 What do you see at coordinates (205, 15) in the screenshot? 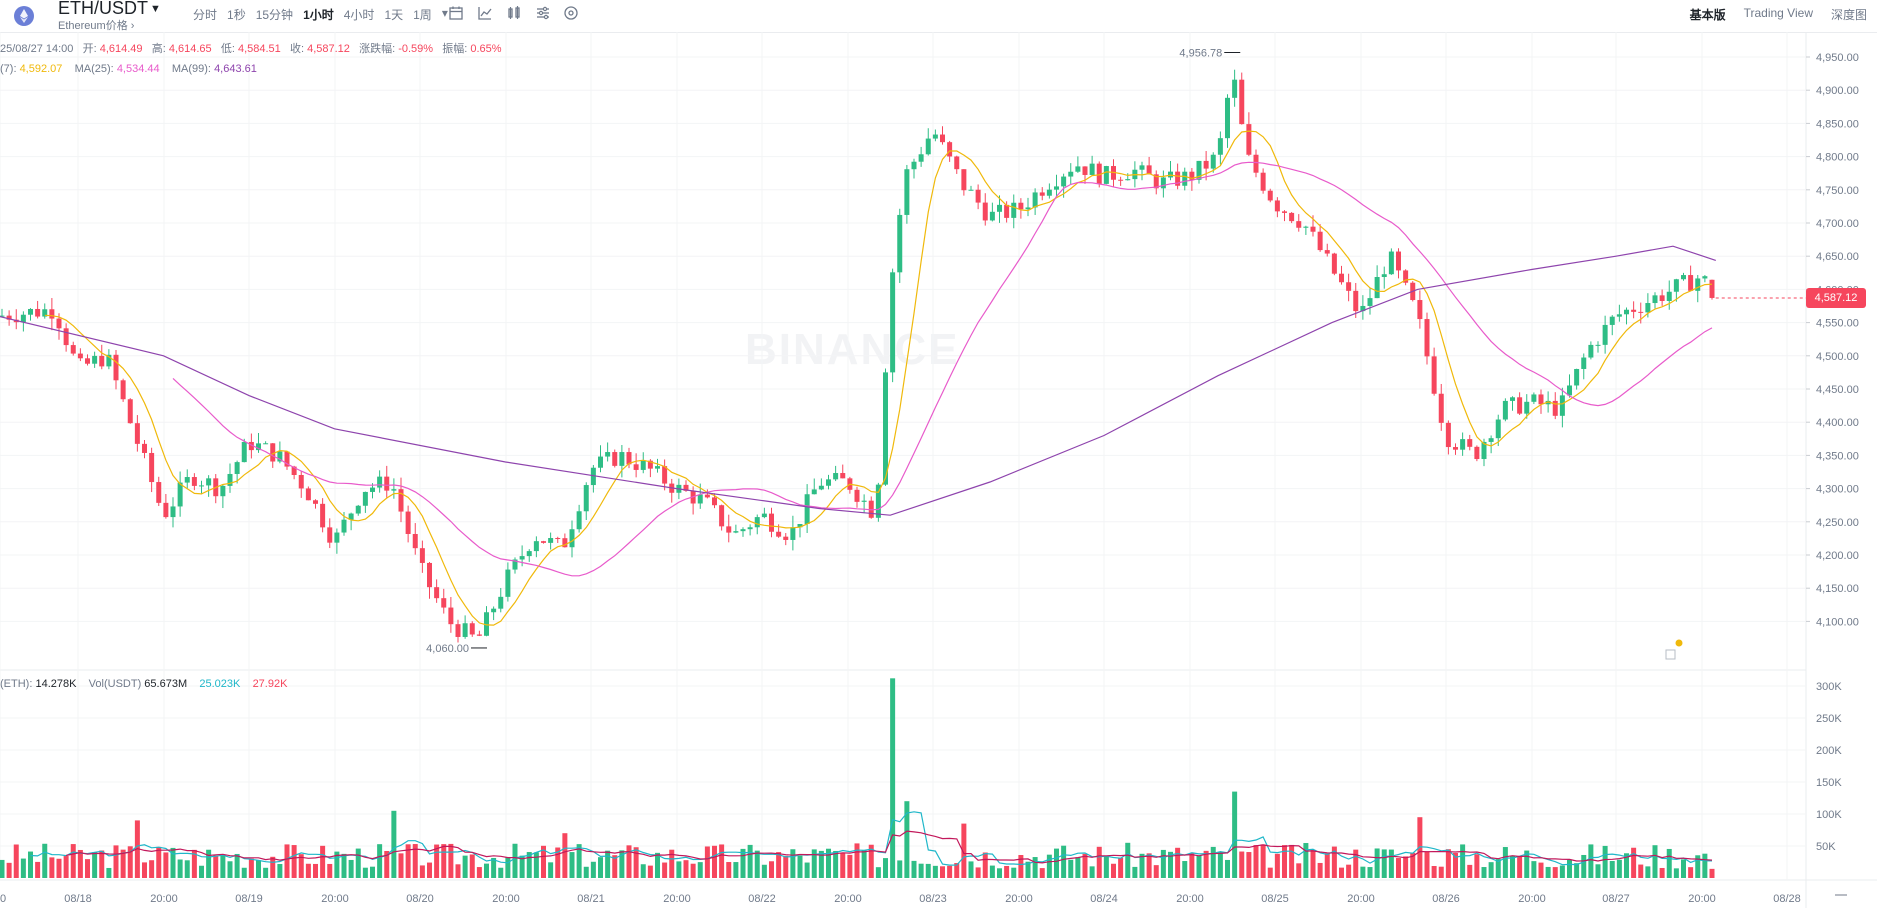
I see `interval-tab-timeline: 分时` at bounding box center [205, 15].